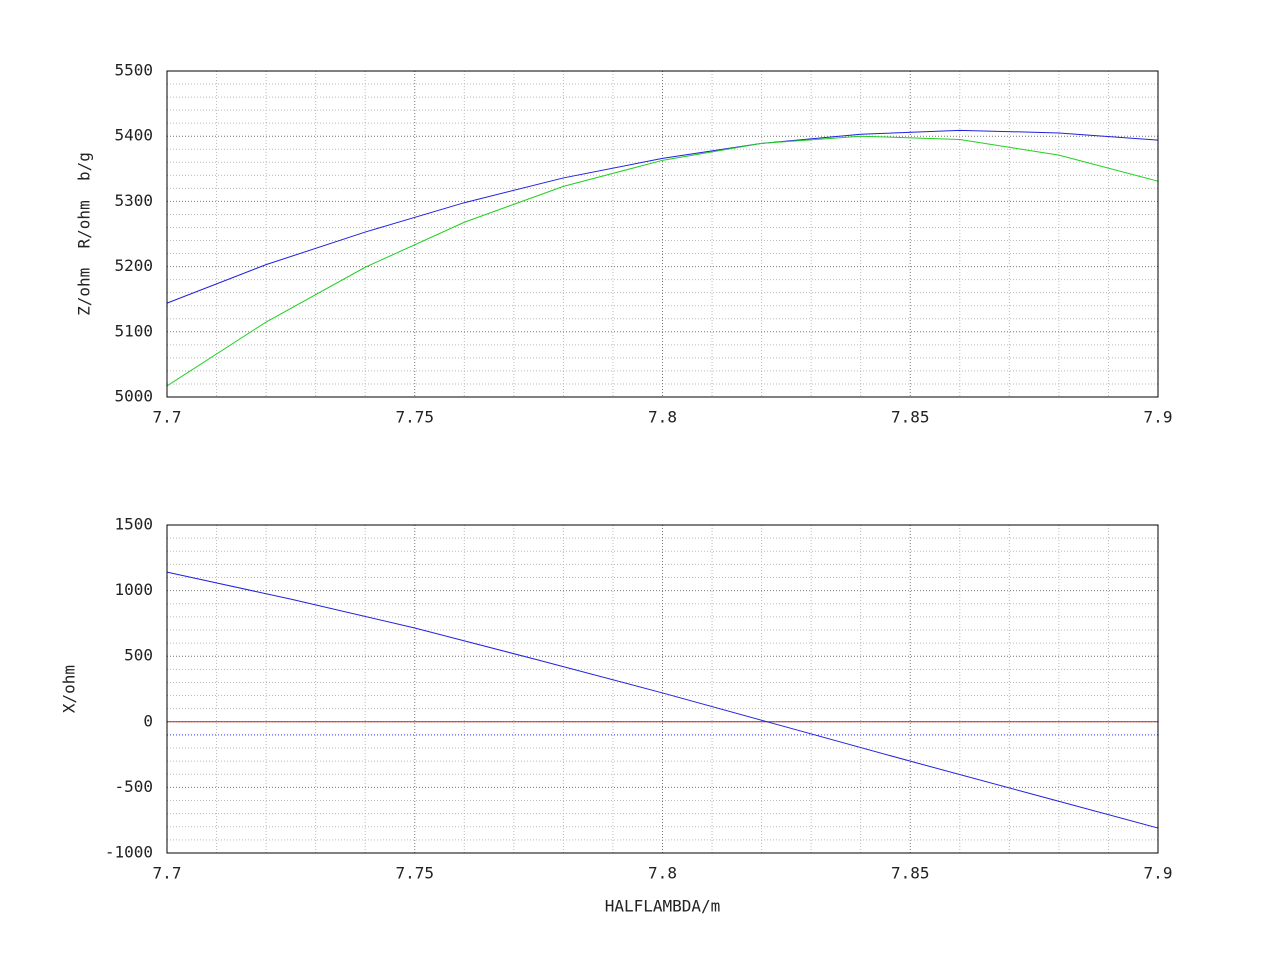 The image size is (1279, 958). Describe the element at coordinates (69, 689) in the screenshot. I see `y-axis-label: X/ohm` at that location.